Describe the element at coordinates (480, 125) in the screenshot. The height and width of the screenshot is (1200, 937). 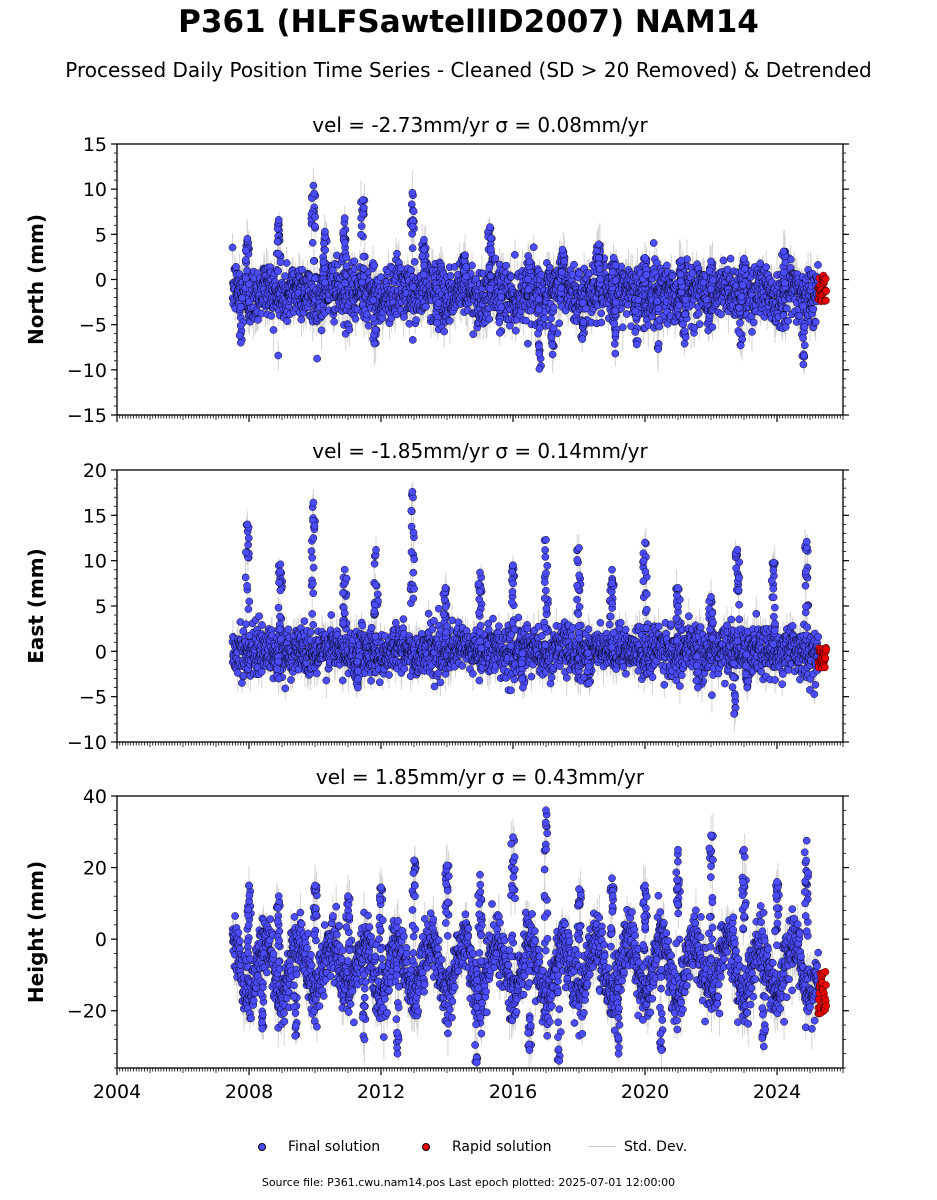
I see `panel-title-north: vel = -2.73mm/yr σ = 0.08mm/yr` at that location.